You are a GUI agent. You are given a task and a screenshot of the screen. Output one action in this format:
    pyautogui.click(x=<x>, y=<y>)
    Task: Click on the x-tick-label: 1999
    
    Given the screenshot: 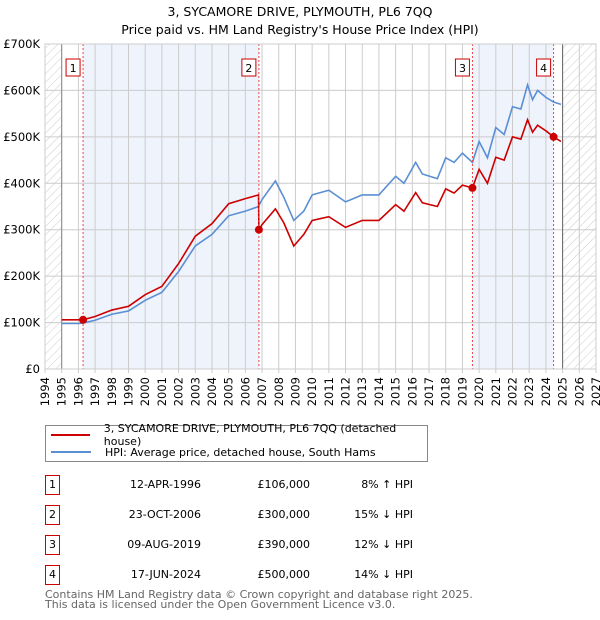 What is the action you would take?
    pyautogui.click(x=128, y=391)
    